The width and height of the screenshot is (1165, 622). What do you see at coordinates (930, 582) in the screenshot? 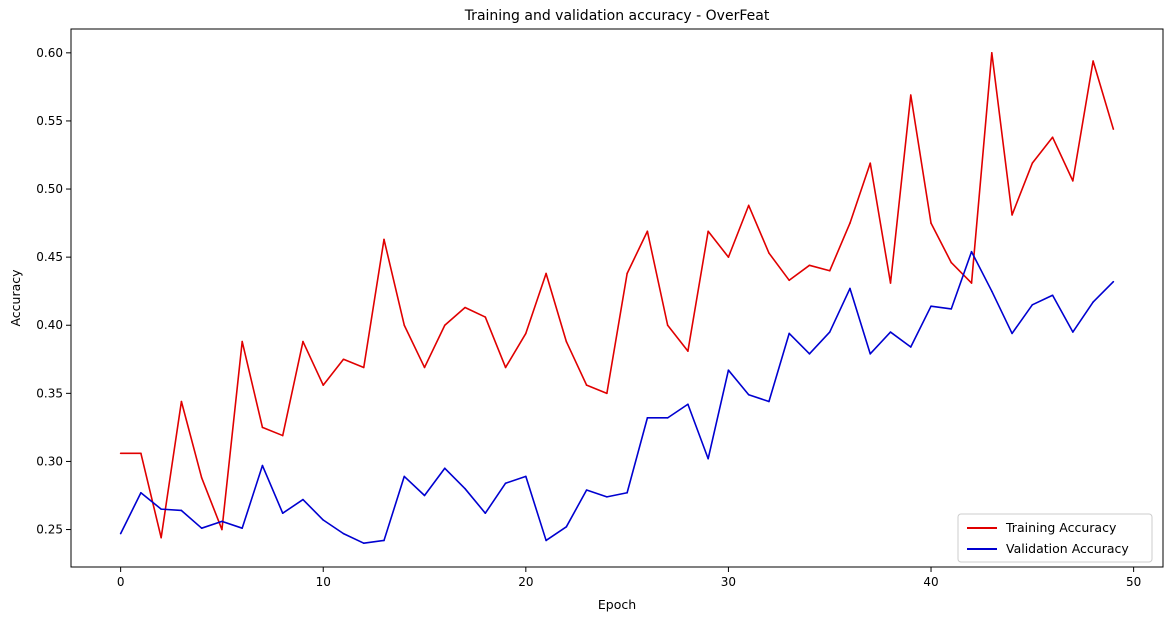
I see `x-tick-label: 40` at bounding box center [930, 582].